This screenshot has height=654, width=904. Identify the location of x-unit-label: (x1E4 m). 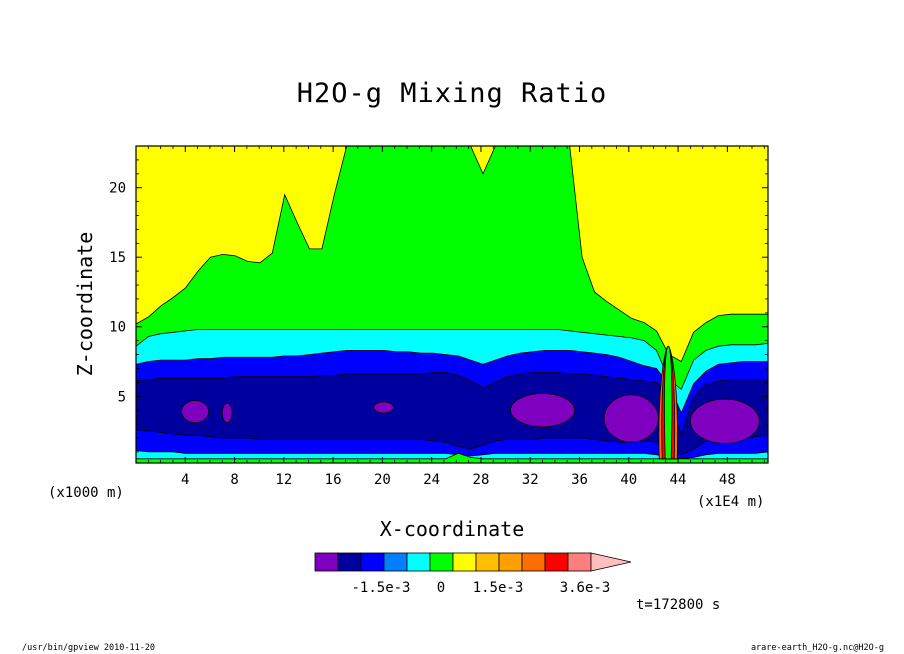
(730, 502).